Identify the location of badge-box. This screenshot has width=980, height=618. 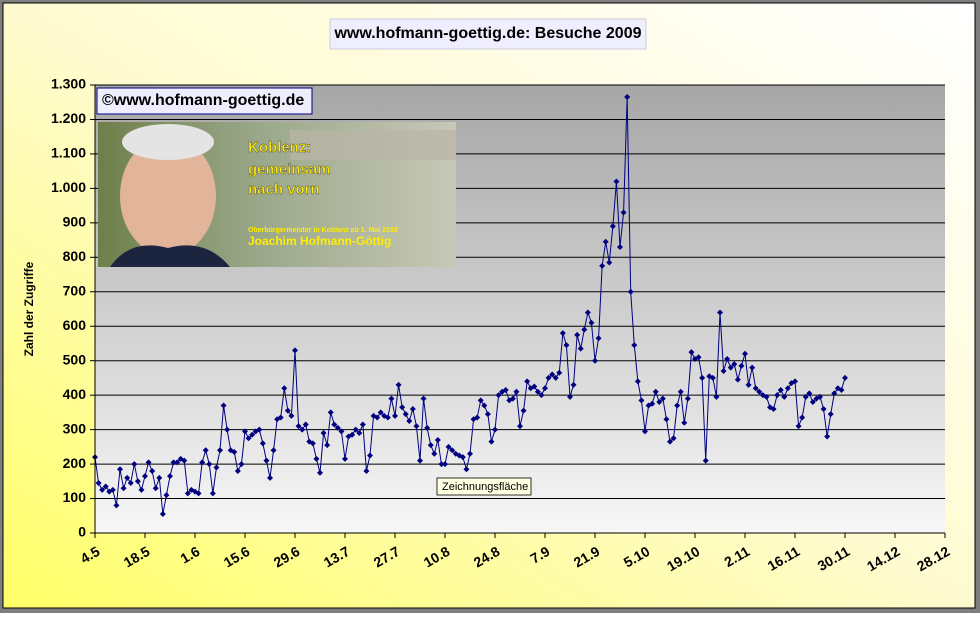
(204, 101).